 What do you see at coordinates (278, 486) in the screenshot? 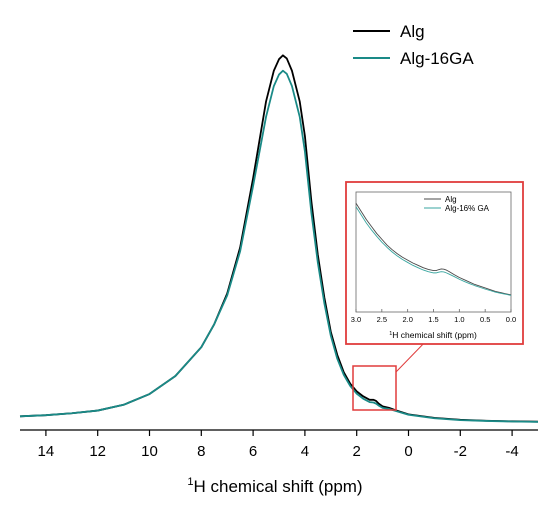
I see `main-x-axis-label-text: H chemical shift (ppm)` at bounding box center [278, 486].